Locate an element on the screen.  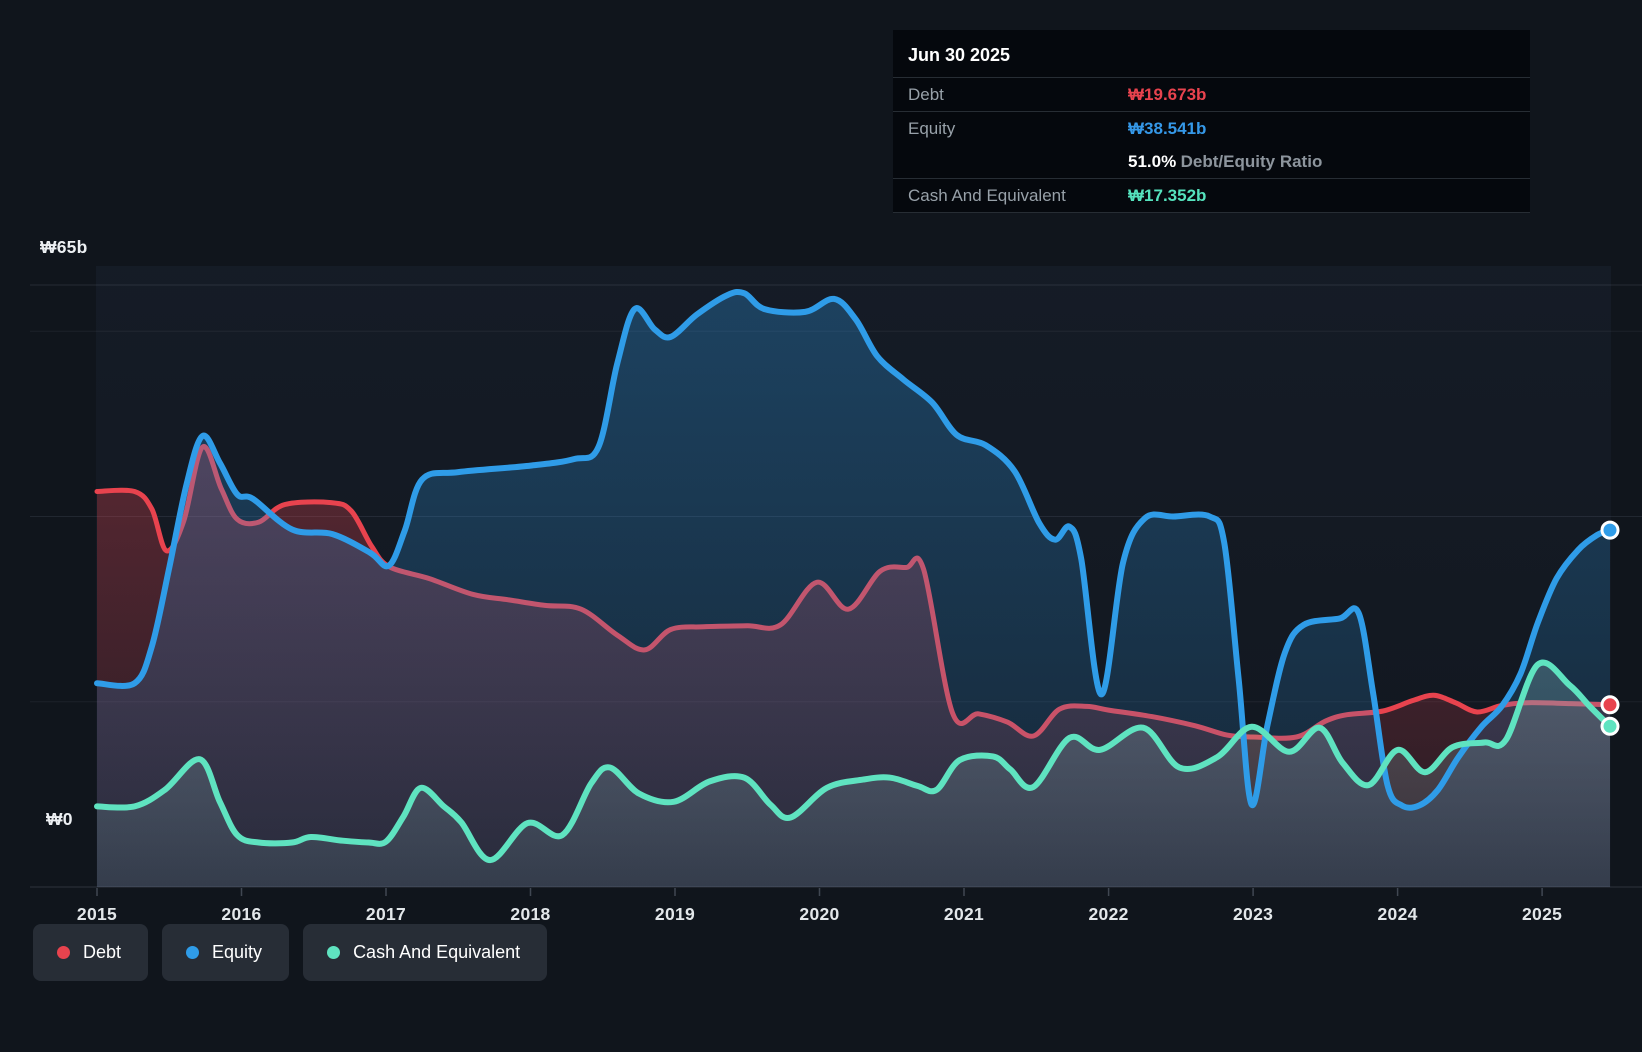
tooltip-debt-value: ₩19.673b is located at coordinates (1167, 94).